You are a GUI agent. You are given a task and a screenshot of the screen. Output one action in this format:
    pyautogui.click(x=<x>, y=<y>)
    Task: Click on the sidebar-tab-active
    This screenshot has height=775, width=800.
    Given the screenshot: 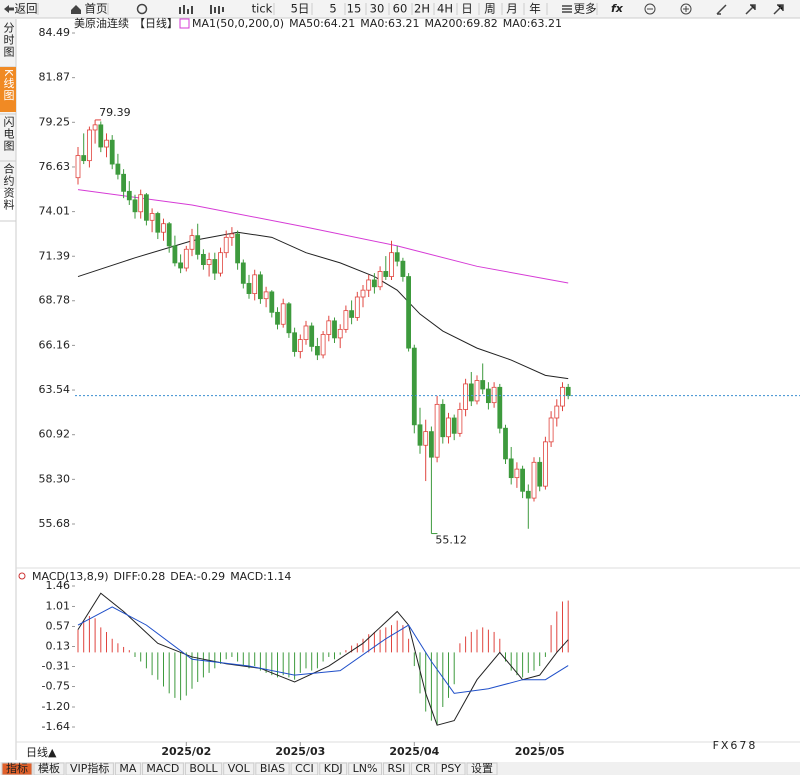 What is the action you would take?
    pyautogui.click(x=8, y=89)
    